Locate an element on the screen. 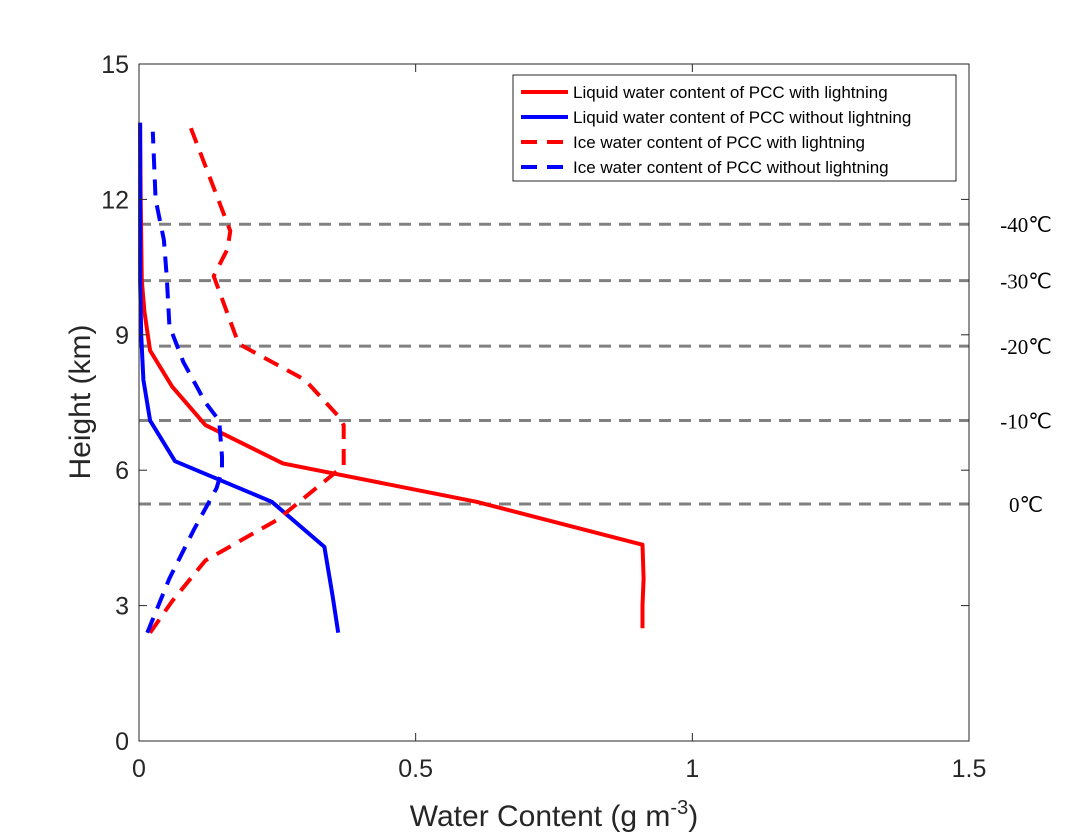 The image size is (1071, 834). x-tick-label: 1.5 is located at coordinates (969, 769).